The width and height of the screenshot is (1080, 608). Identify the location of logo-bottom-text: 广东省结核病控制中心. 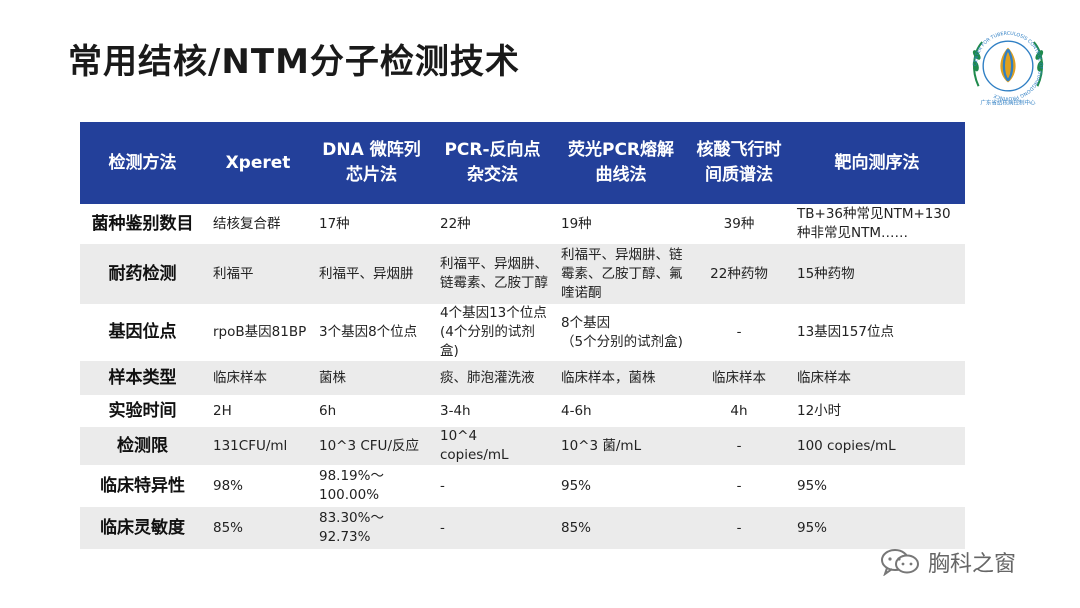
(1008, 103).